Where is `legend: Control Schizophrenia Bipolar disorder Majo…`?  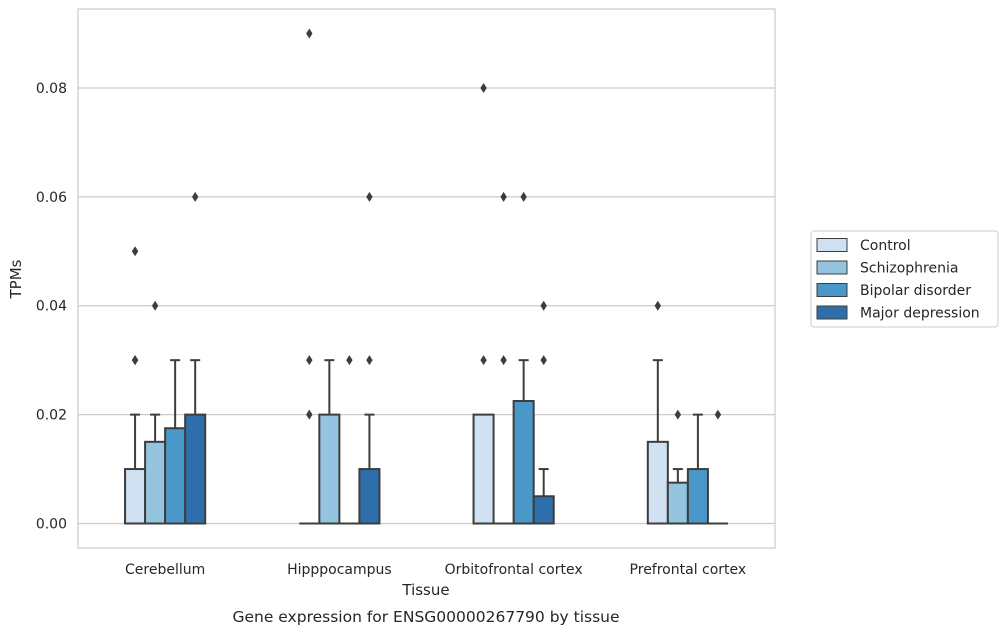 legend: Control Schizophrenia Bipolar disorder Majo… is located at coordinates (904, 279).